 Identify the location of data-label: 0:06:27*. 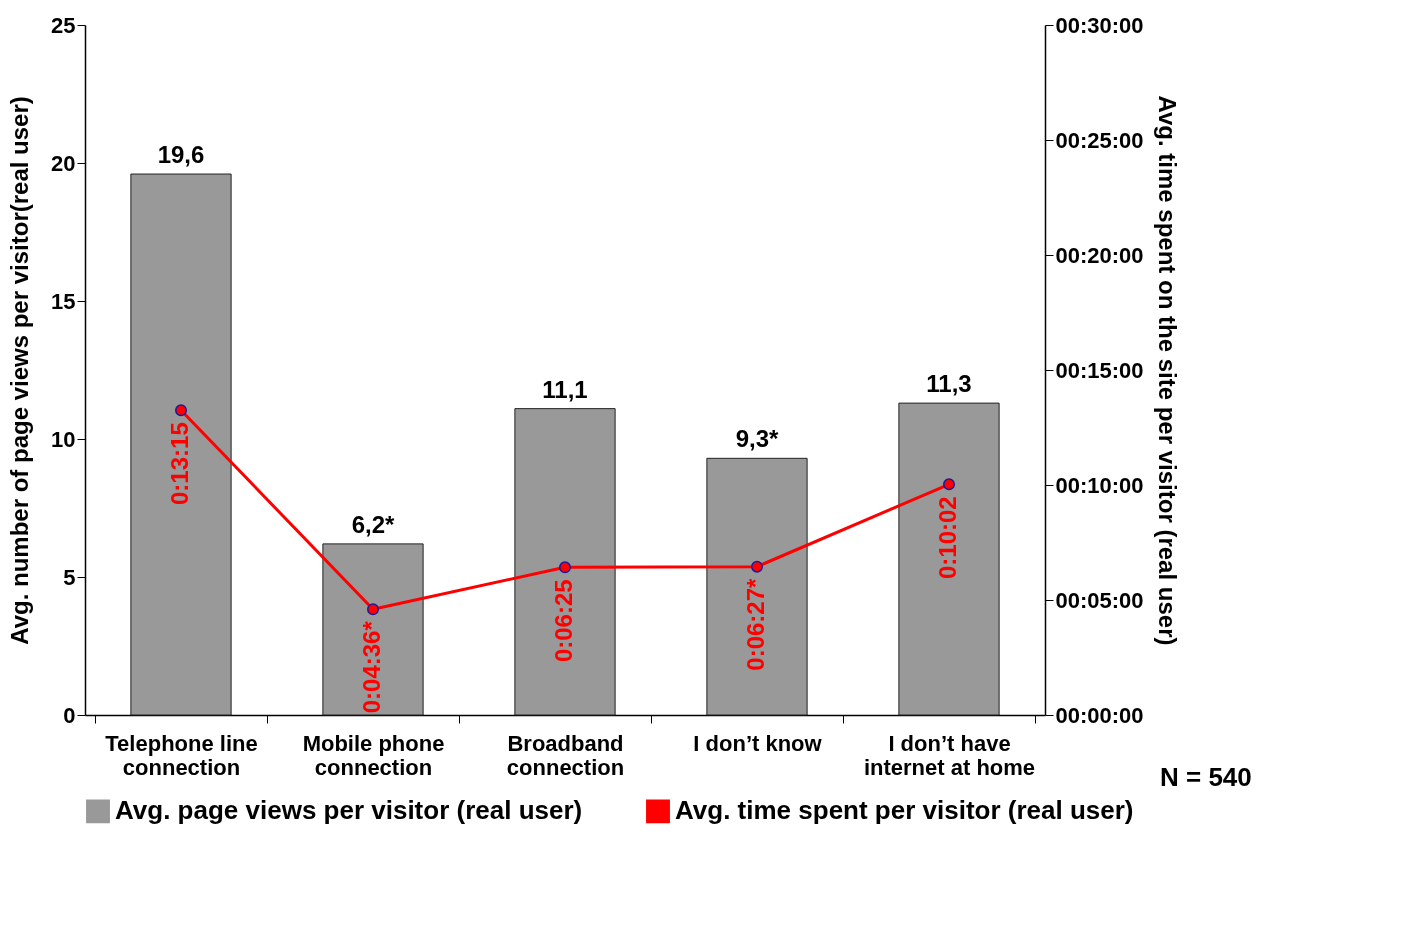
(755, 624).